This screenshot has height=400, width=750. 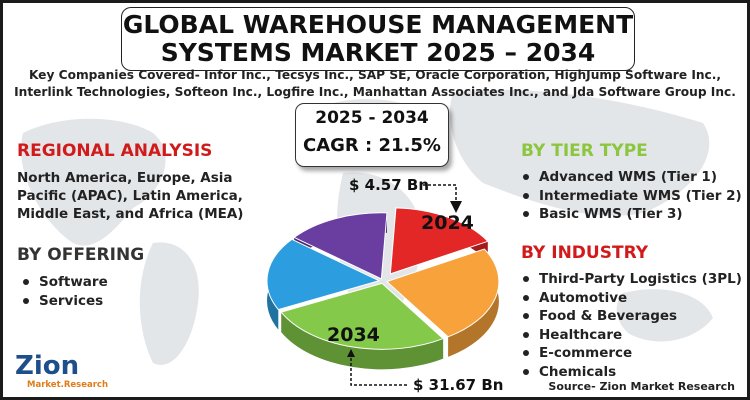 I want to click on annotation-2024-leader, so click(x=442, y=198).